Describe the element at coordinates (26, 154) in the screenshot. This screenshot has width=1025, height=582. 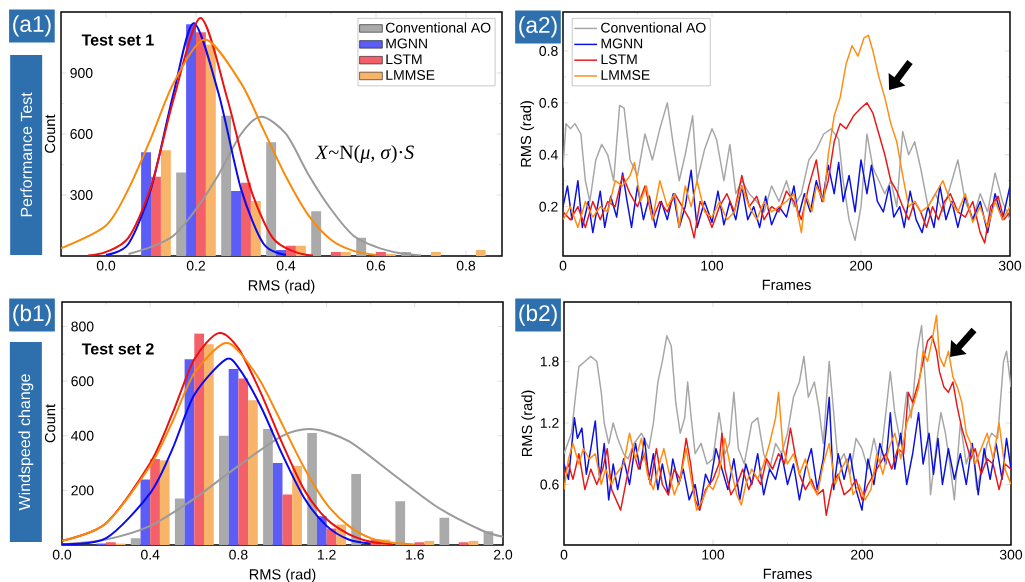
I see `text: Performance Test` at that location.